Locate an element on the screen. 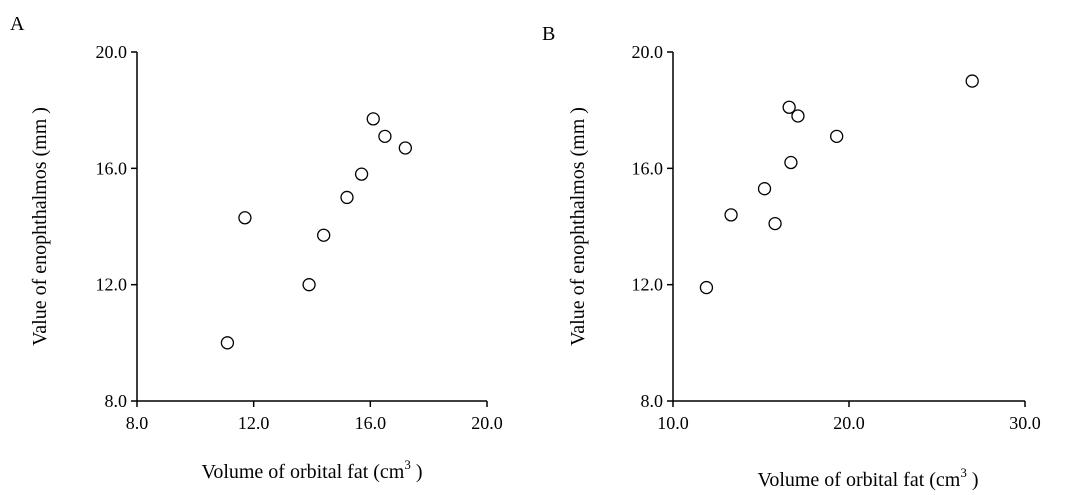 This screenshot has width=1069, height=495. x-tick-label: 10.0 is located at coordinates (673, 423).